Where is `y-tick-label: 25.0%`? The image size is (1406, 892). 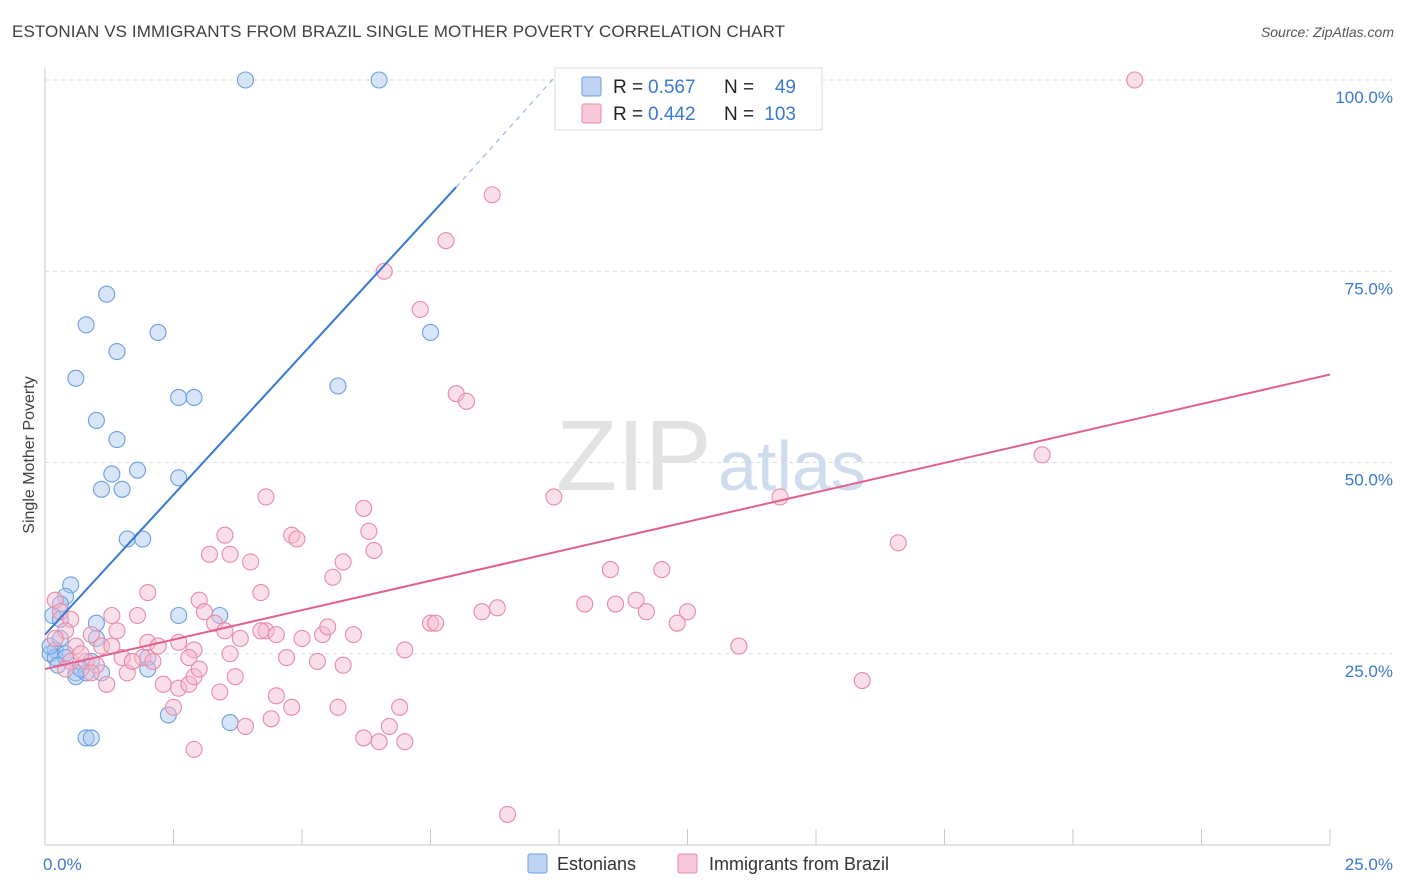 y-tick-label: 25.0% is located at coordinates (1369, 671).